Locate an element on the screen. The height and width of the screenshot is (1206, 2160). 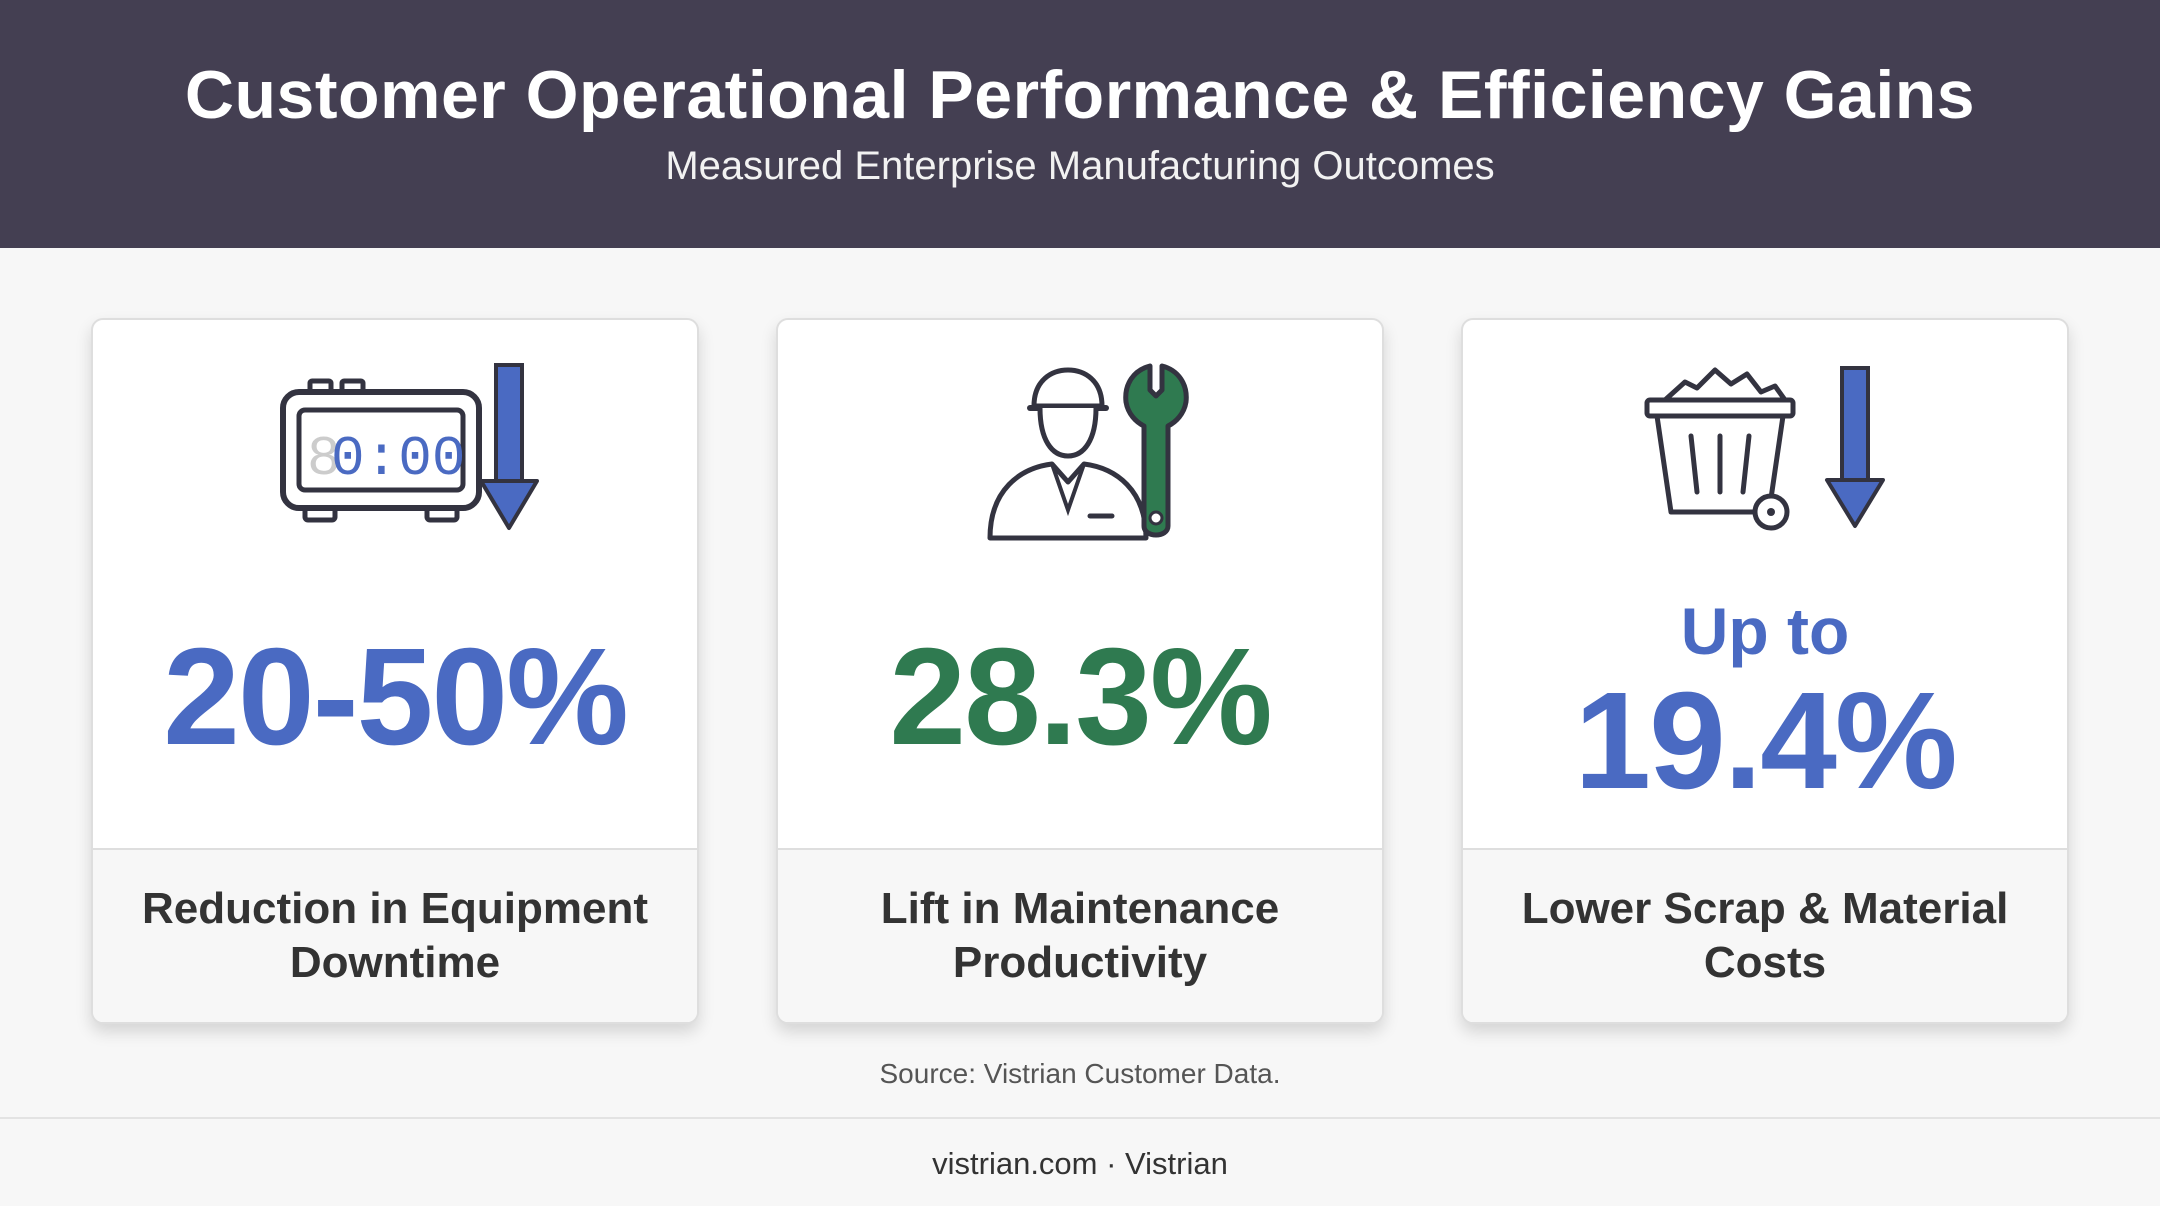
maintenance-stat-label: Lift in Maintenance Productivity is located at coordinates (1080, 935).